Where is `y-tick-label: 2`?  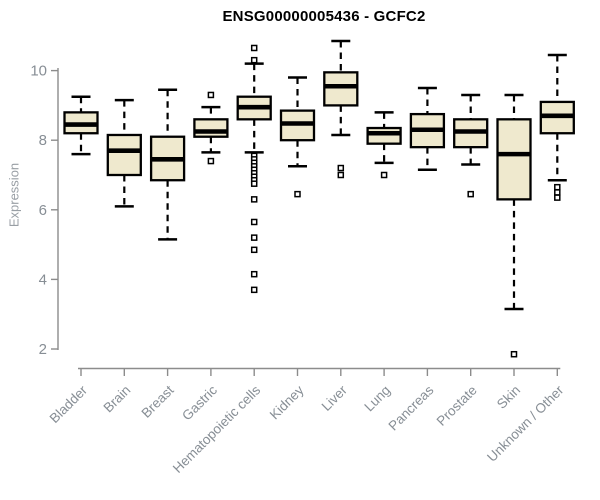 y-tick-label: 2 is located at coordinates (43, 349).